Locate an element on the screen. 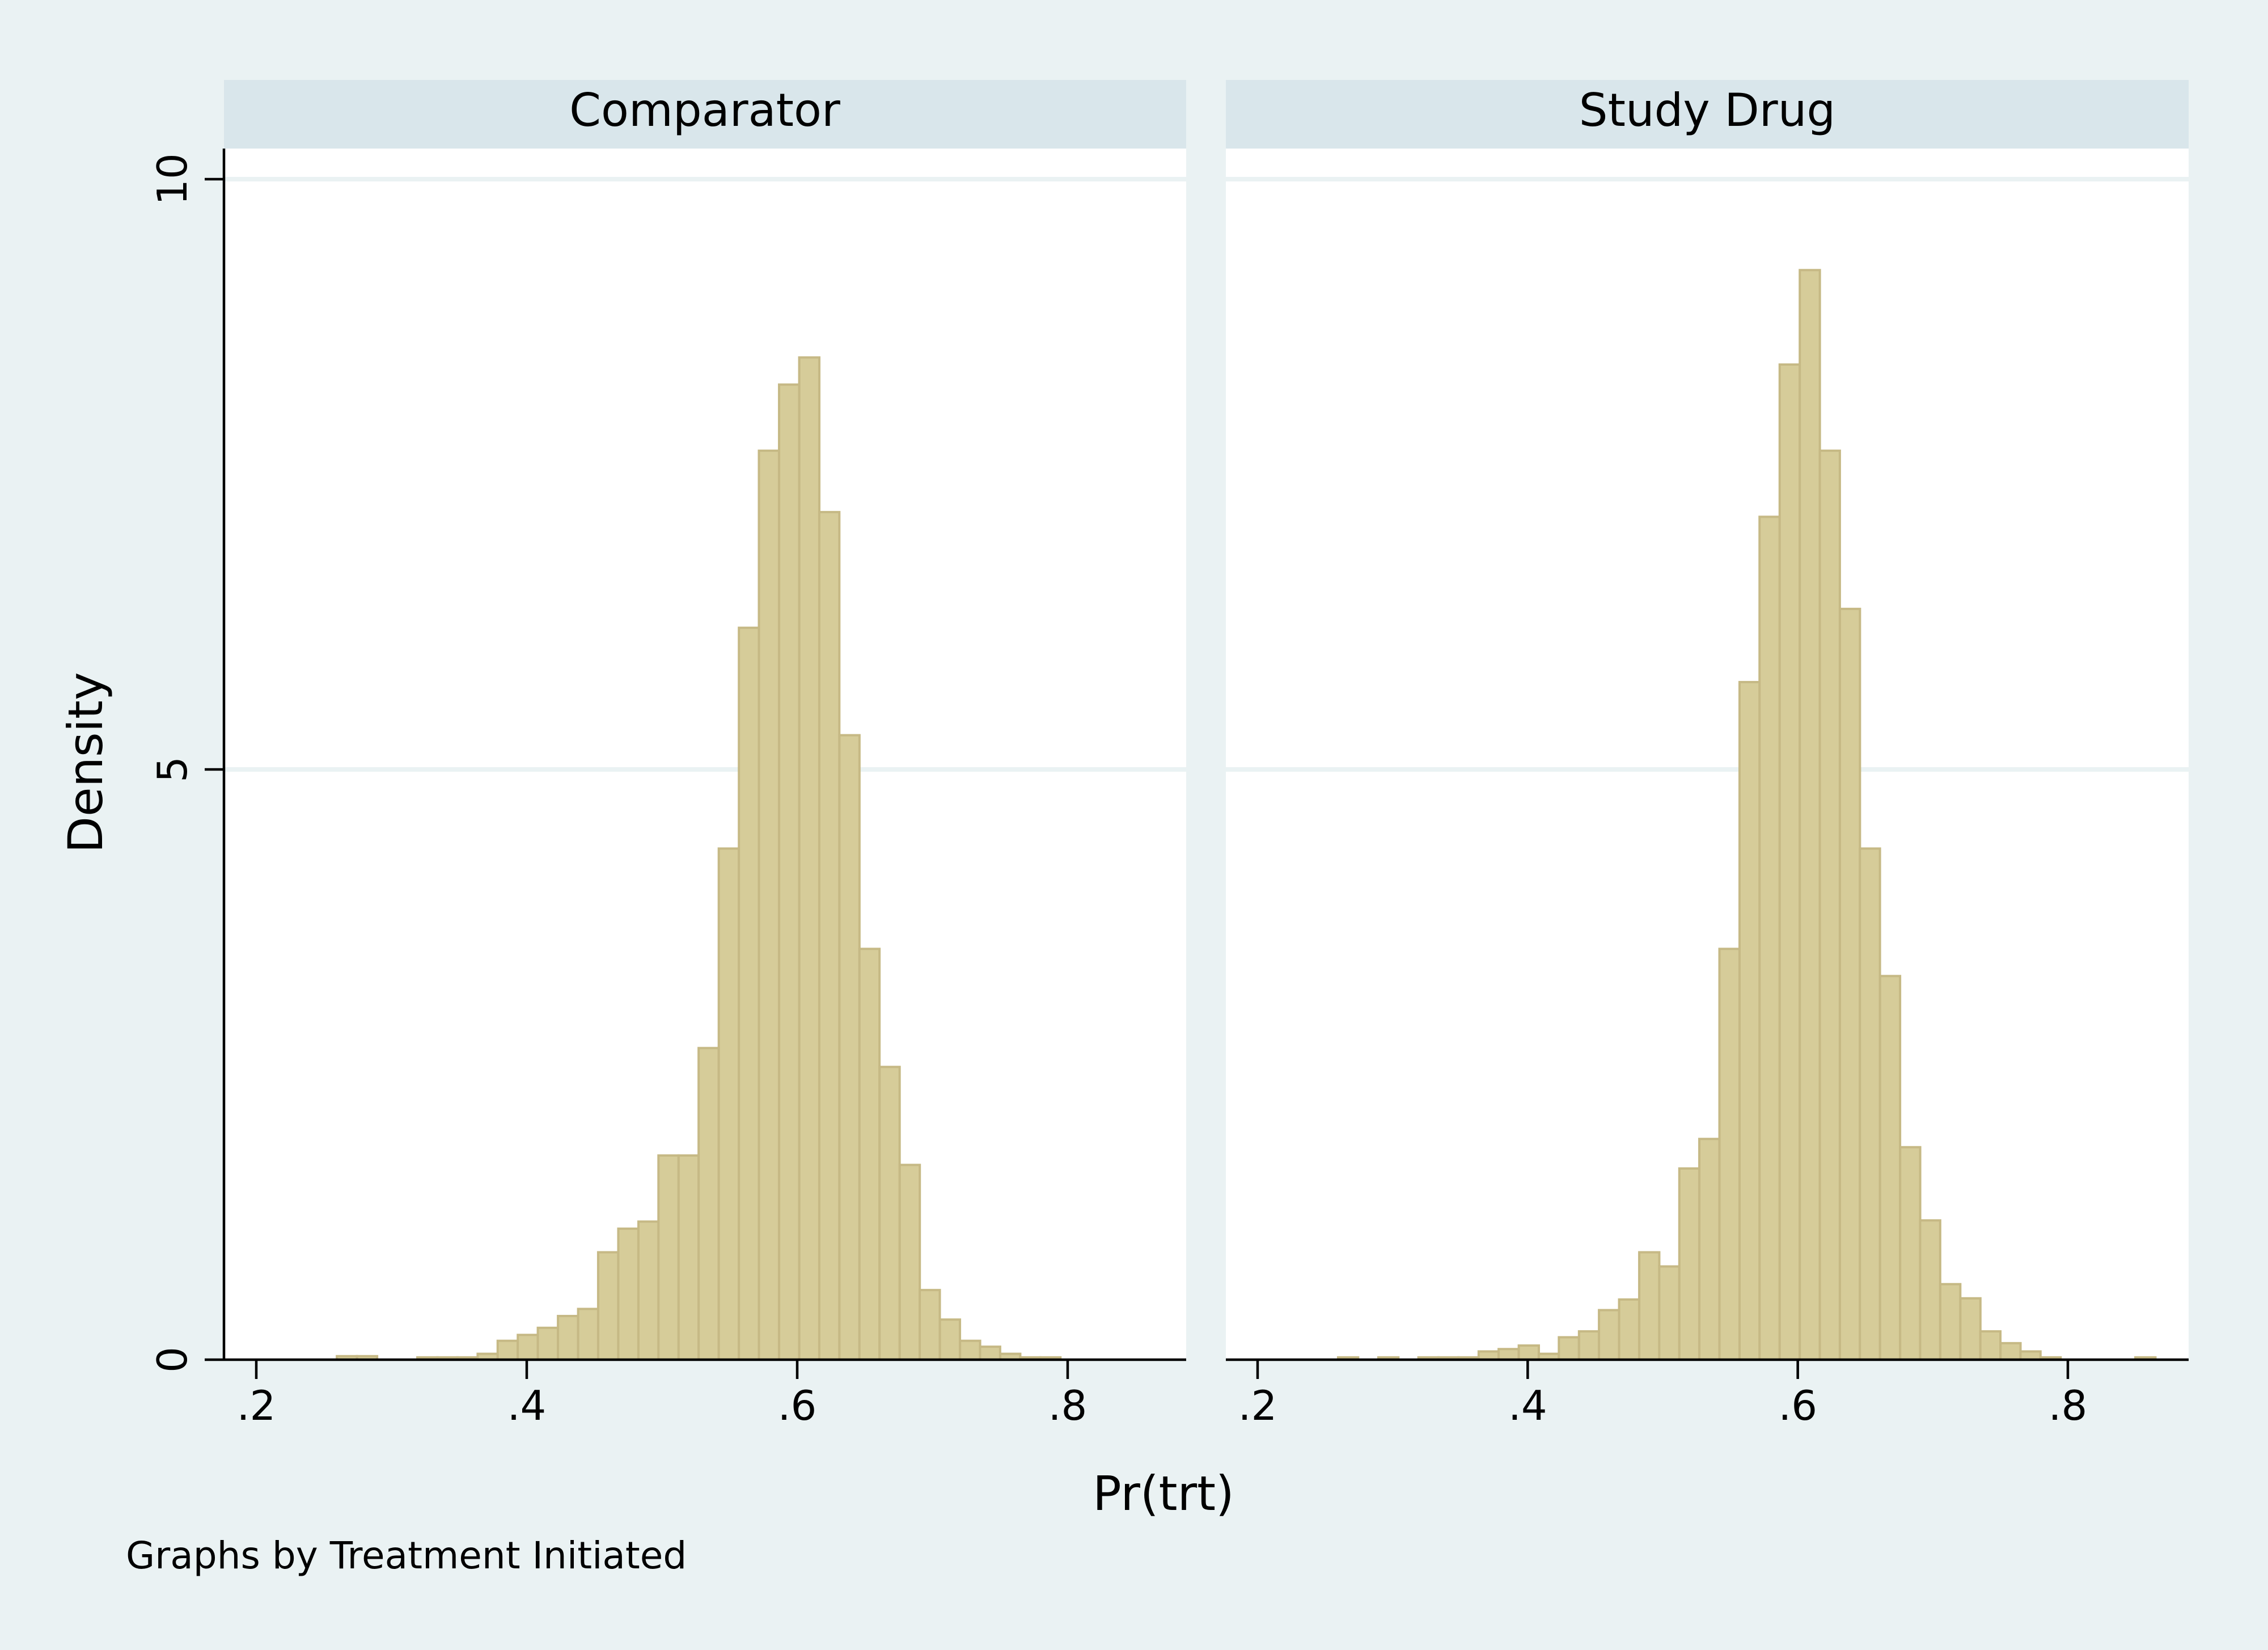  x-axis-title: Pr(trt) is located at coordinates (1163, 1493).